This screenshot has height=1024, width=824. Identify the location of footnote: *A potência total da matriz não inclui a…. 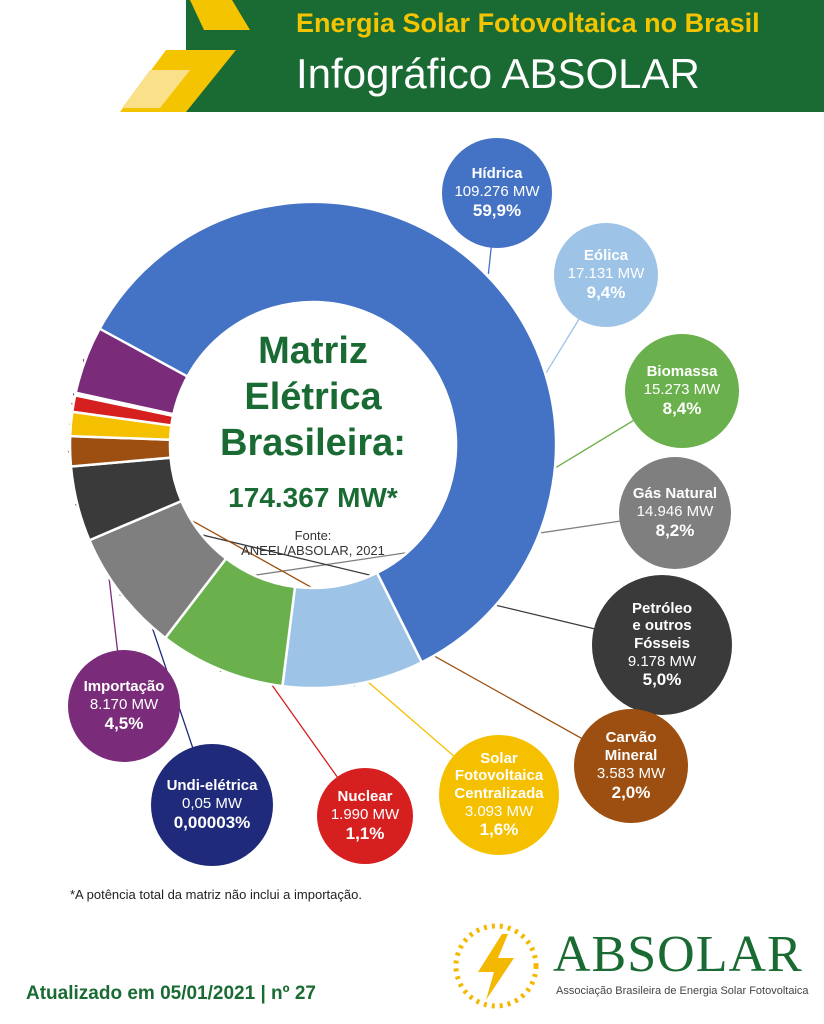
(216, 894).